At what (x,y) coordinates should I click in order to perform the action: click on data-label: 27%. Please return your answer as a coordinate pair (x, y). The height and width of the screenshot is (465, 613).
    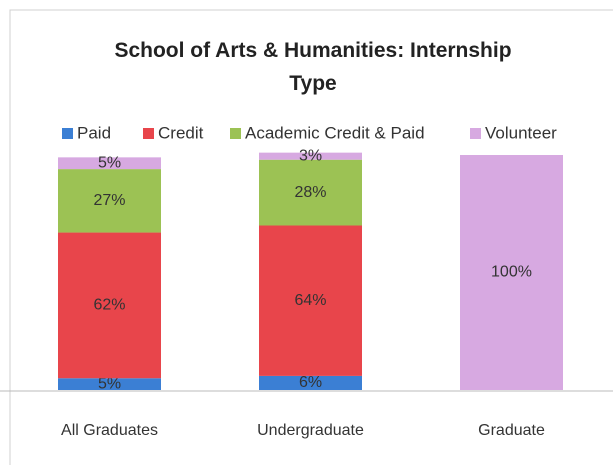
    Looking at the image, I should click on (109, 200).